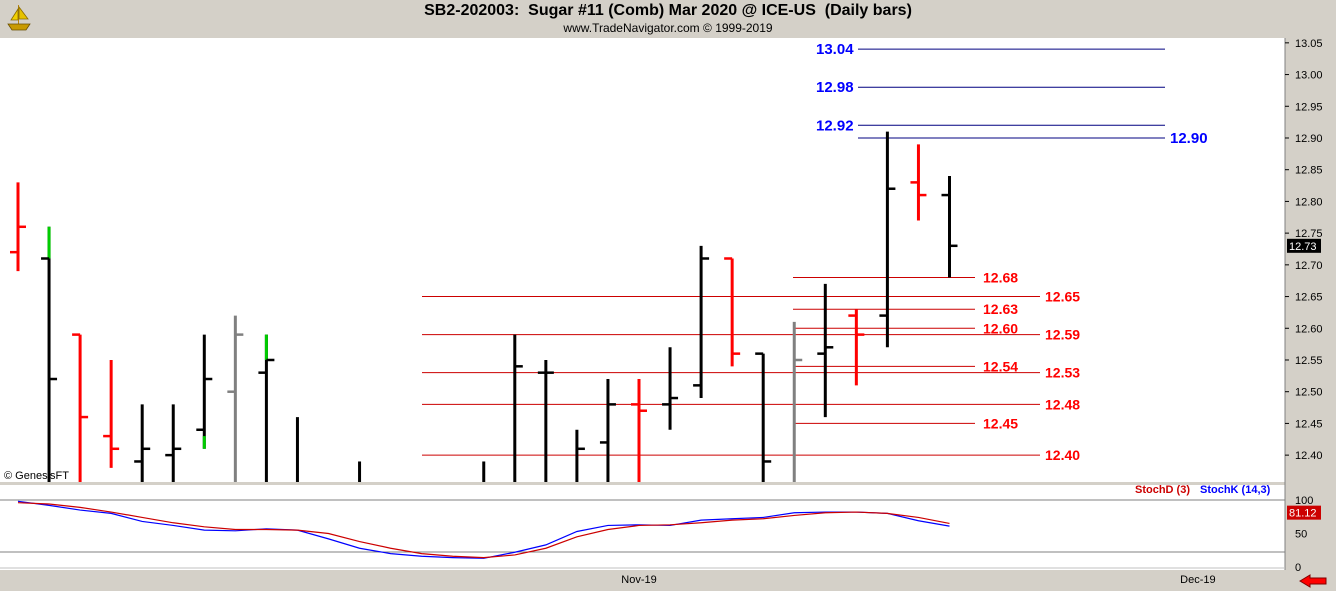  What do you see at coordinates (1062, 335) in the screenshot?
I see `support-label: 12.59` at bounding box center [1062, 335].